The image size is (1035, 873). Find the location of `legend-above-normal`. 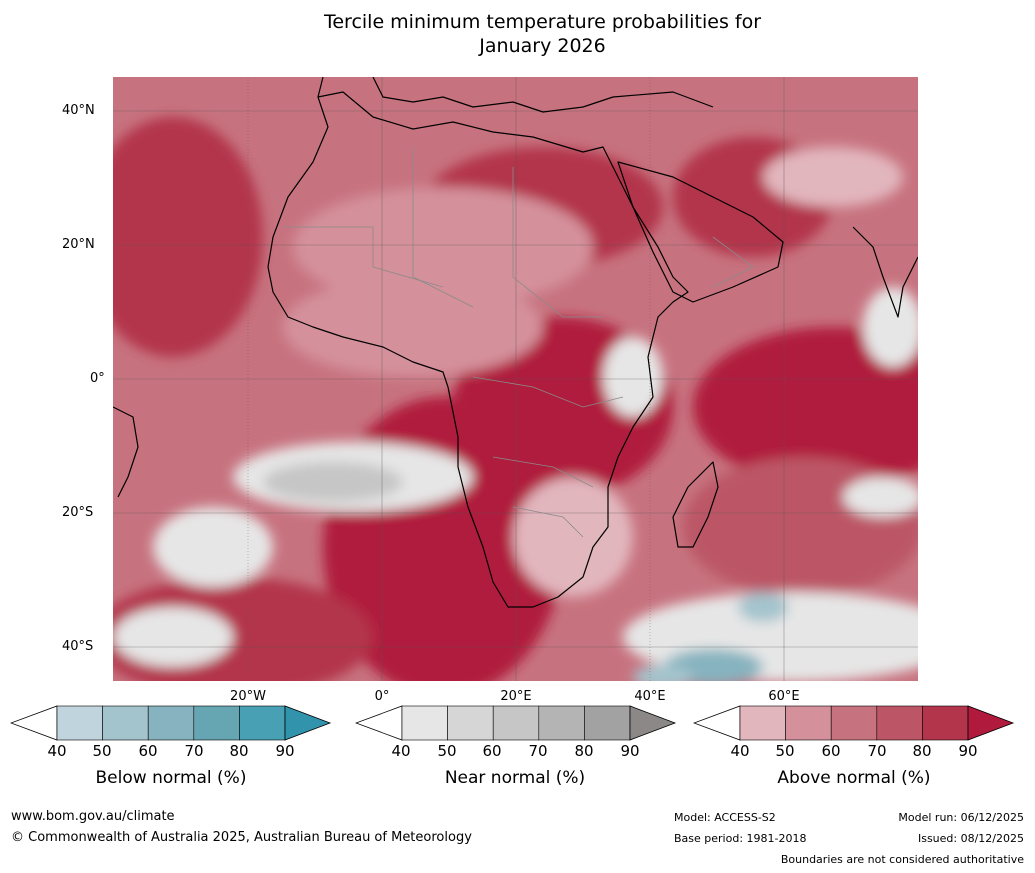

legend-above-normal is located at coordinates (854, 723).